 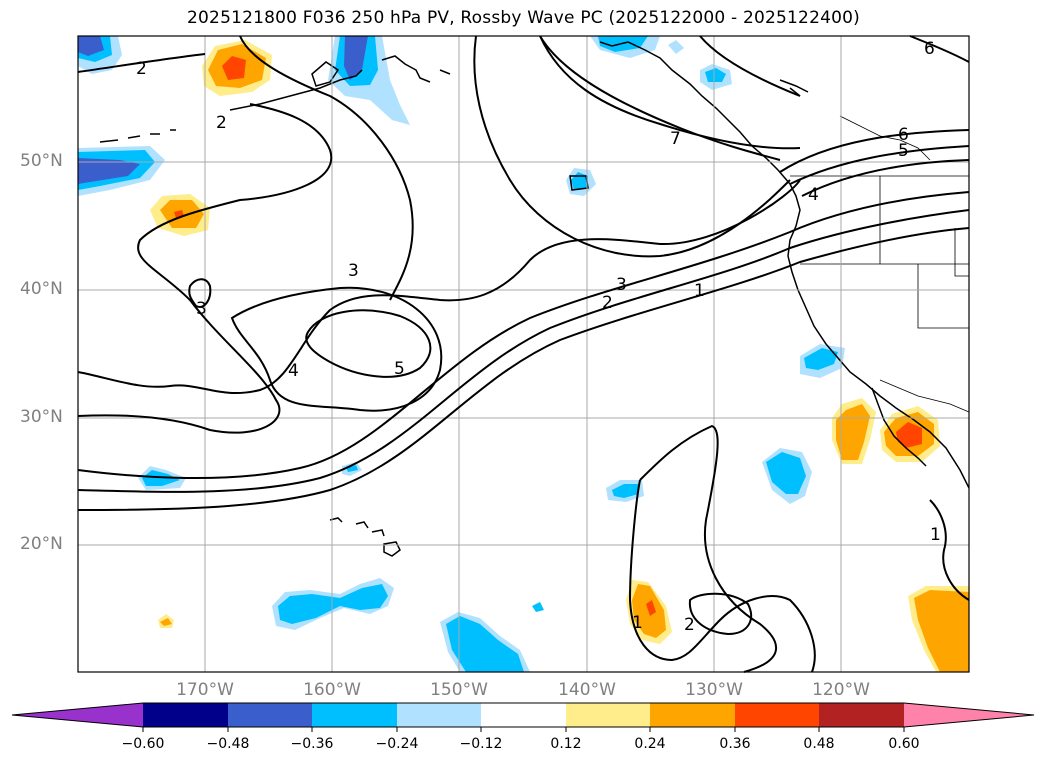 I want to click on colorbar-tick-label: −0.24, so click(x=397, y=744).